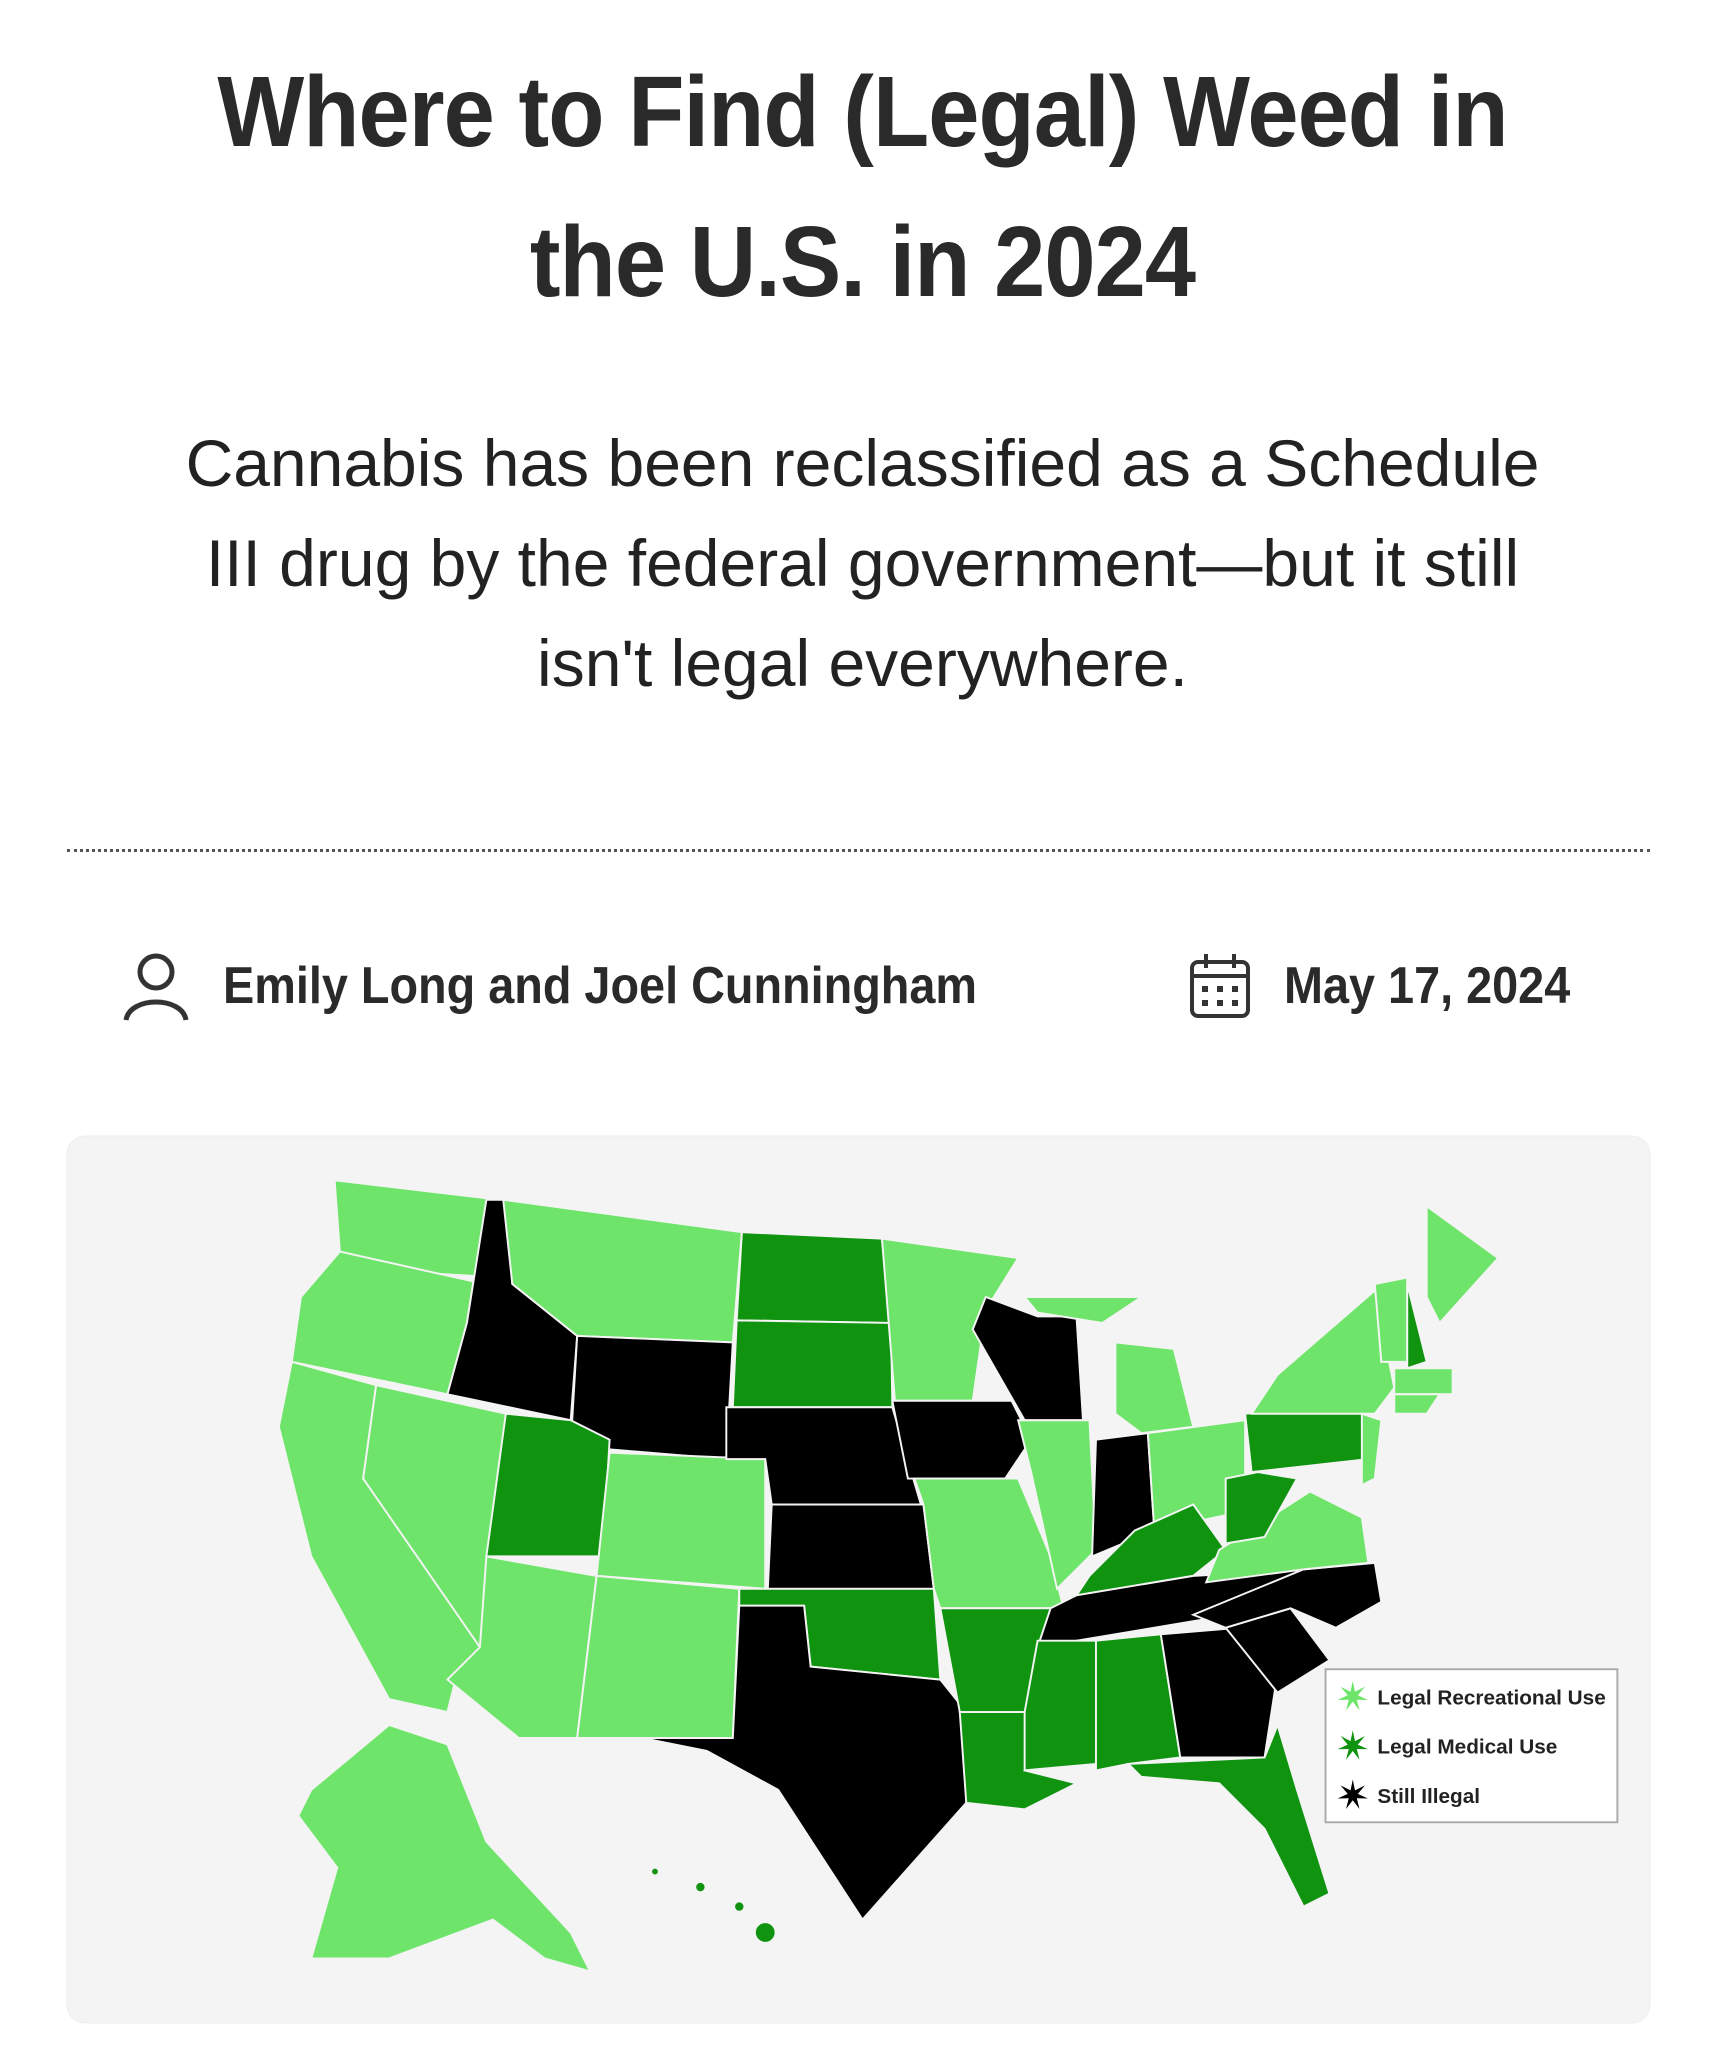 Image resolution: width=1725 pixels, height=2048 pixels. I want to click on calendar-icon, so click(1220, 986).